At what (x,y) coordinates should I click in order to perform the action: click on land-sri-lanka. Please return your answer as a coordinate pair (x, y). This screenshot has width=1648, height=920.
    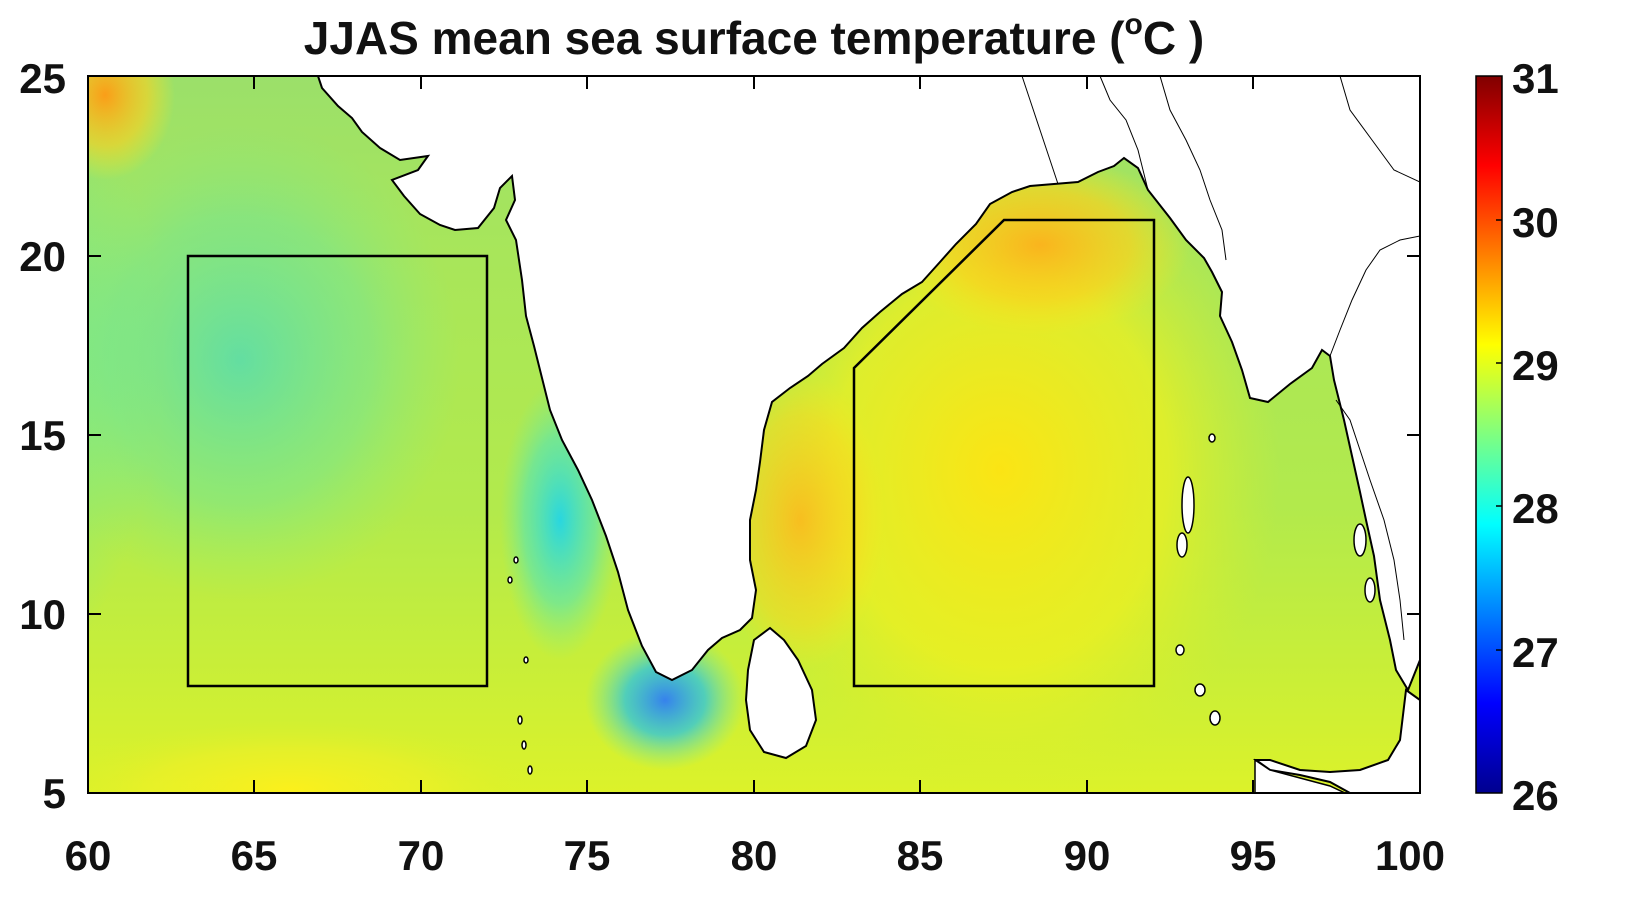
    Looking at the image, I should click on (781, 693).